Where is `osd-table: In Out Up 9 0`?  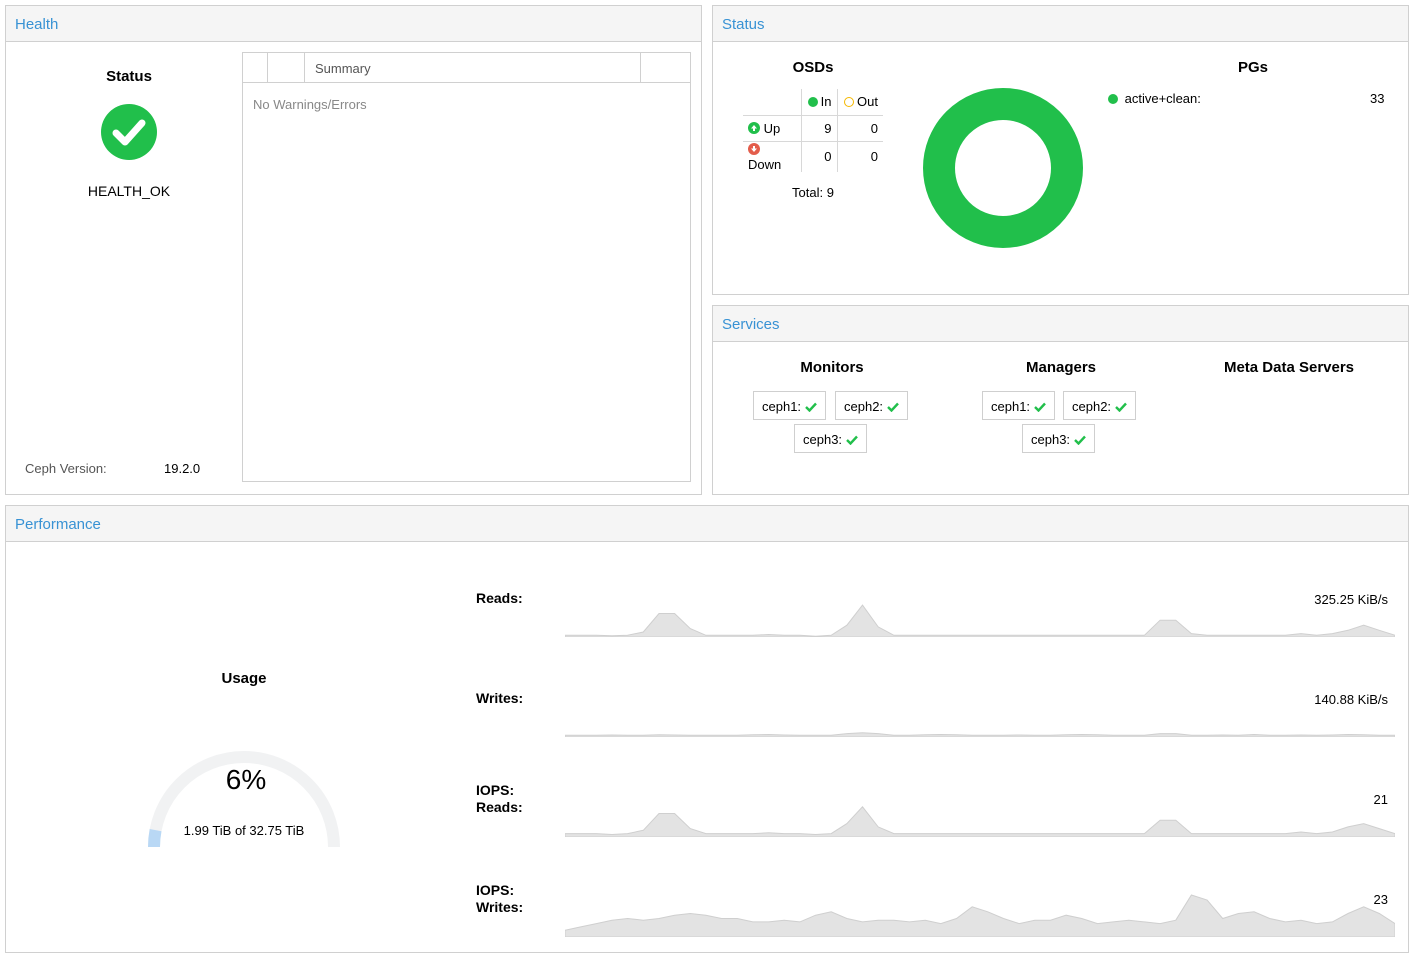
osd-table: In Out Up 9 0 is located at coordinates (813, 130).